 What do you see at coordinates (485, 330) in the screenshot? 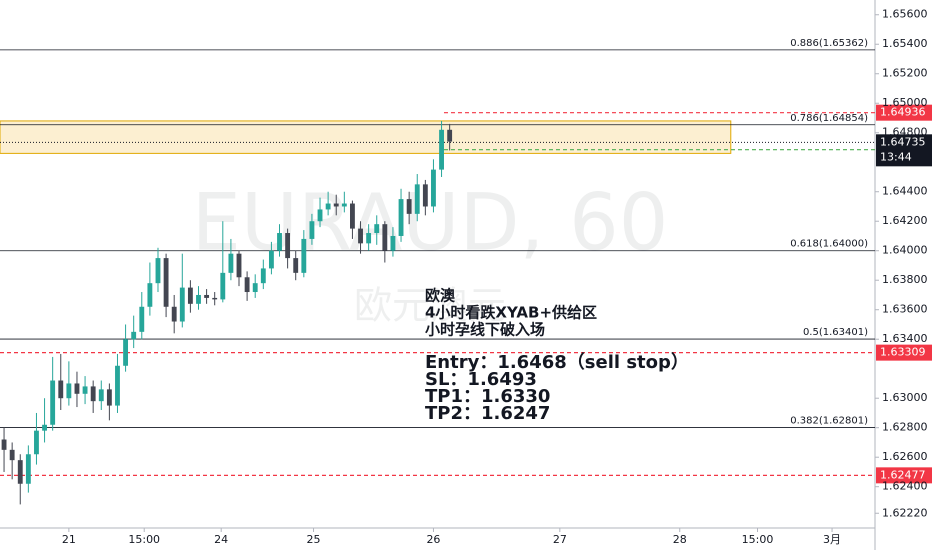
I see `annotation: 小时孕线下破入场` at bounding box center [485, 330].